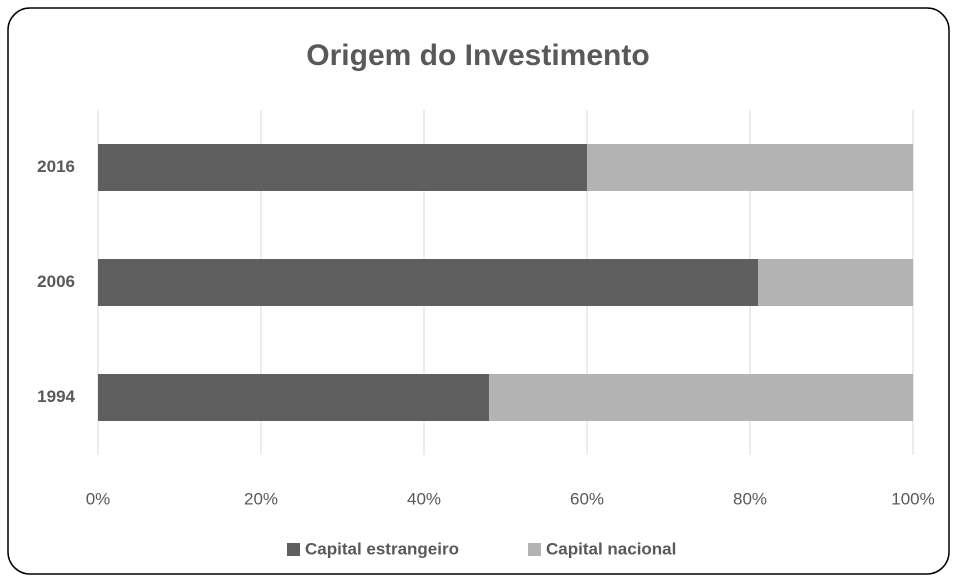 This screenshot has width=957, height=581. Describe the element at coordinates (98, 498) in the screenshot. I see `x-tick-label: 0%` at that location.